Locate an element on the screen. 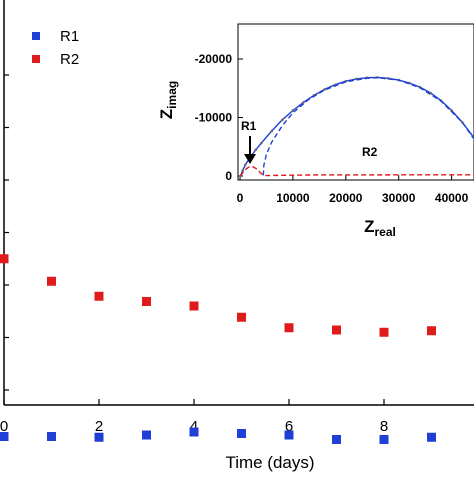 The height and width of the screenshot is (479, 474). main-x-tick-label: 2 is located at coordinates (99, 426).